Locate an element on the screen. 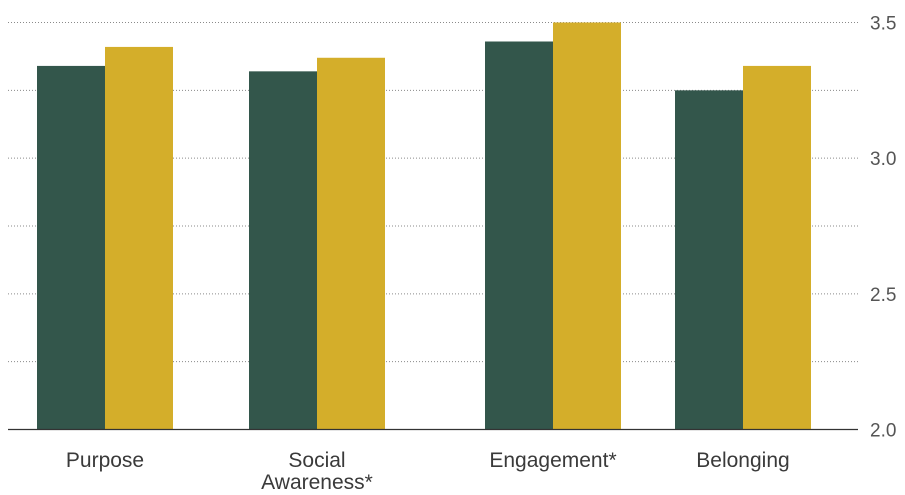 The image size is (905, 495). x-category-label: Purpose is located at coordinates (105, 460).